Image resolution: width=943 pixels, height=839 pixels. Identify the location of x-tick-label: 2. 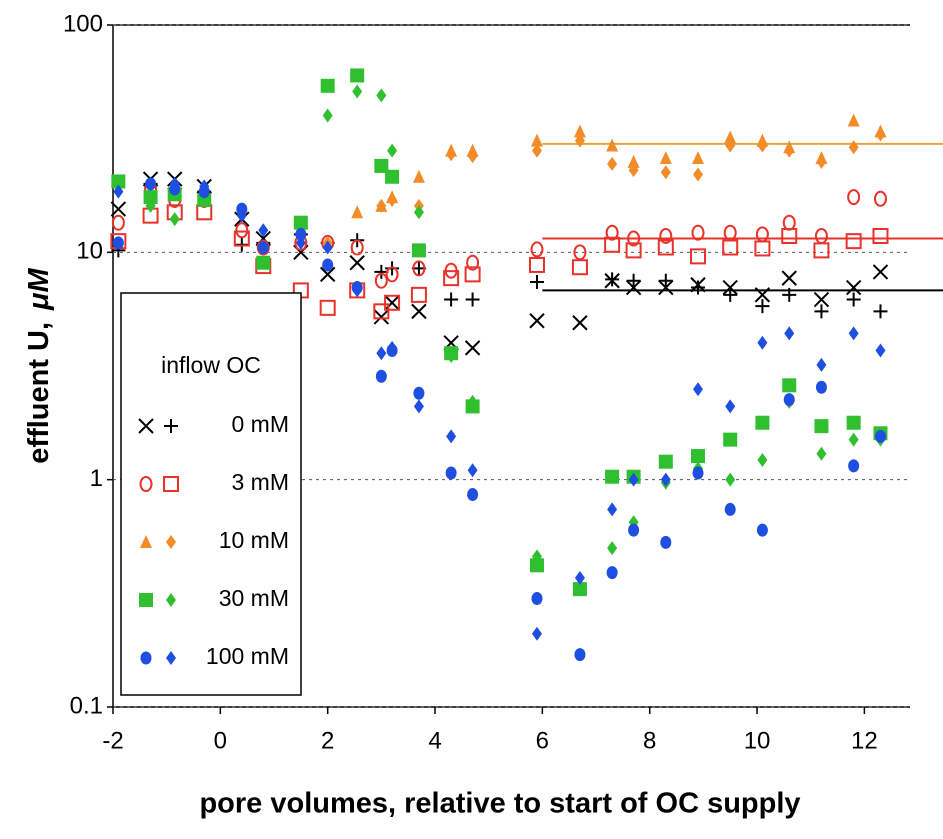
(327, 740).